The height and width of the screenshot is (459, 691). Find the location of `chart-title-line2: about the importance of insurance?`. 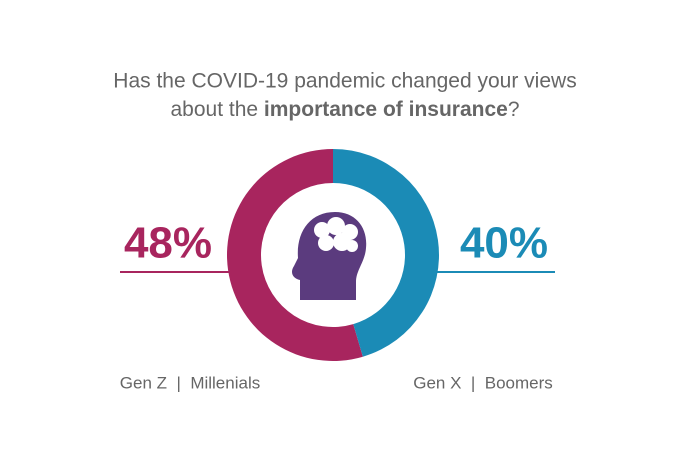

chart-title-line2: about the importance of insurance? is located at coordinates (344, 109).